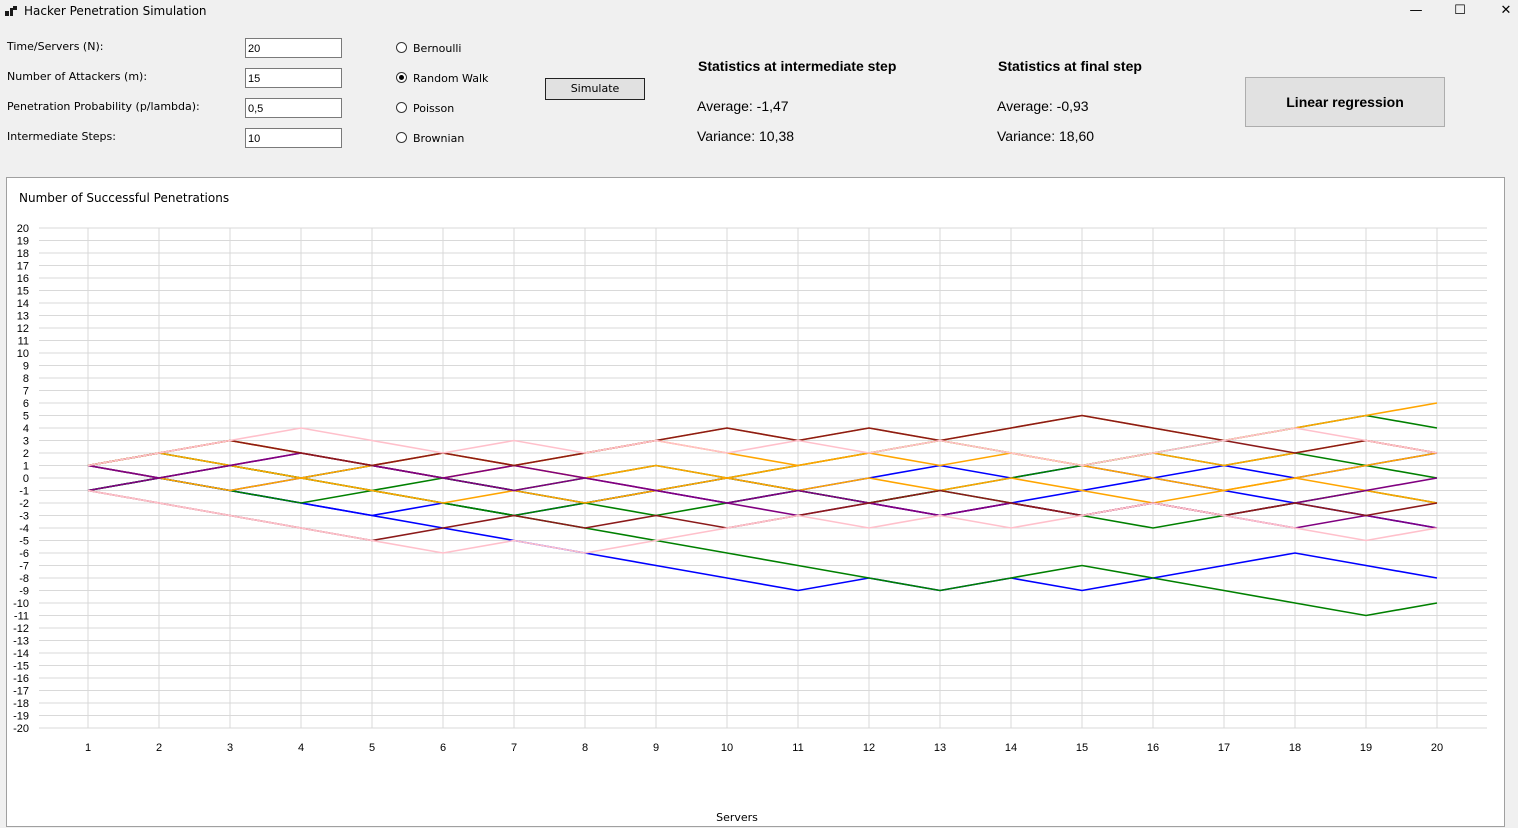 This screenshot has height=828, width=1518. What do you see at coordinates (1046, 136) in the screenshot?
I see `final-variance: Variance: 18,60` at bounding box center [1046, 136].